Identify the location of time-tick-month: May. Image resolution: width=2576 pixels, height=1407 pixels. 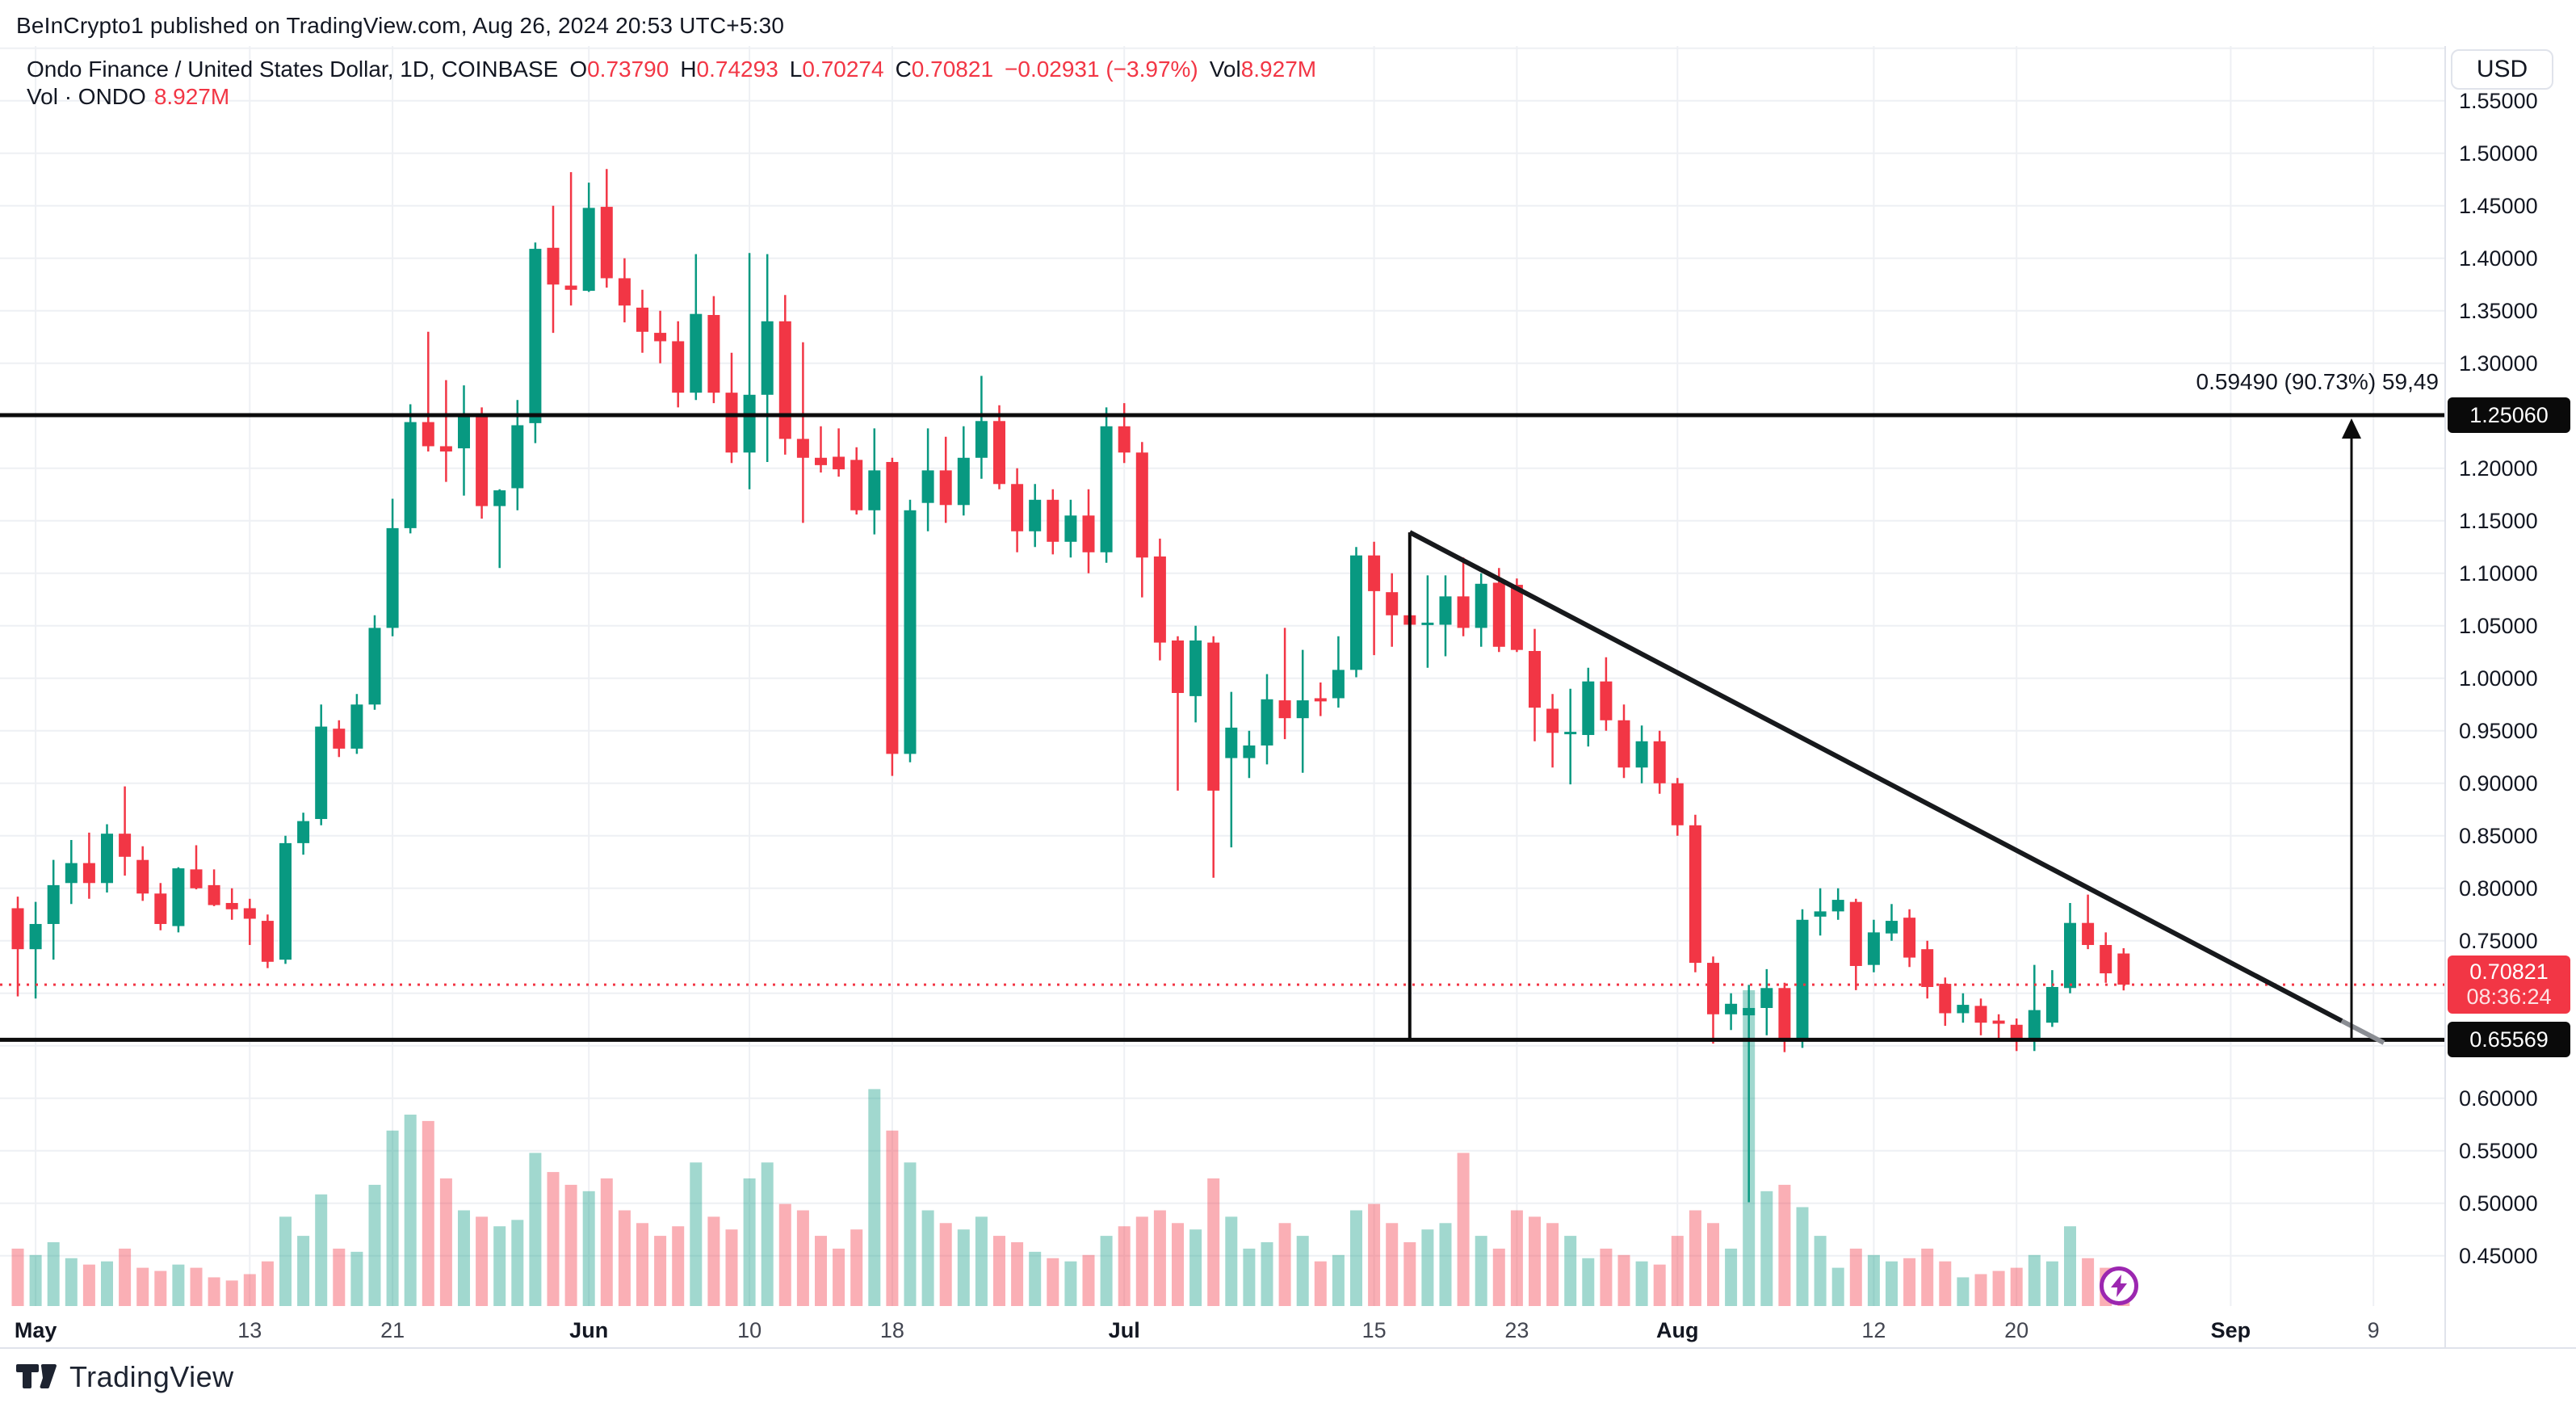
(35, 1330).